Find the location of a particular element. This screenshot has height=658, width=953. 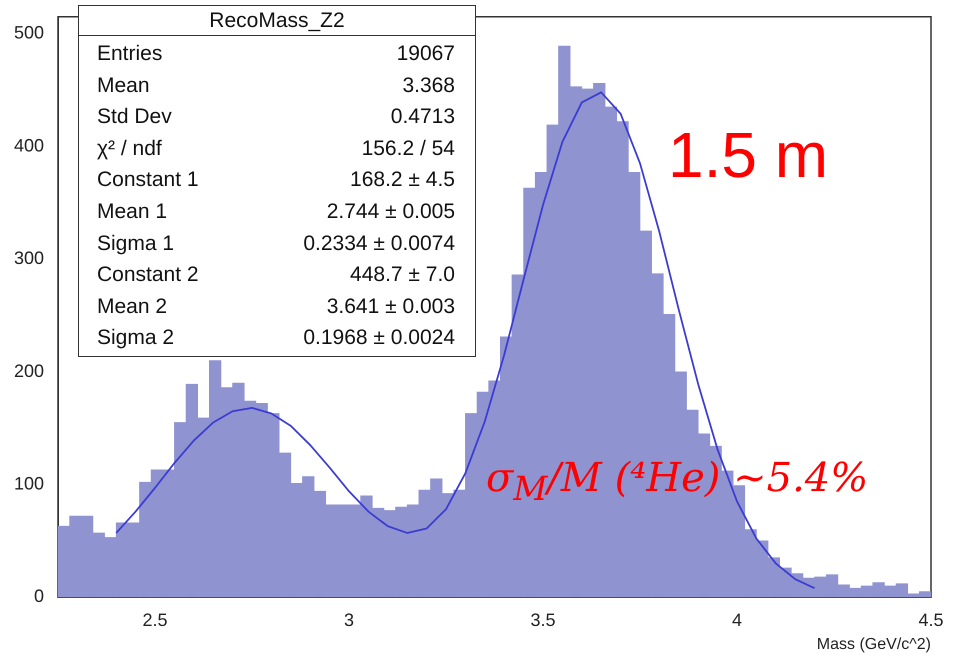

y-tick-label: 200 is located at coordinates (29, 370).